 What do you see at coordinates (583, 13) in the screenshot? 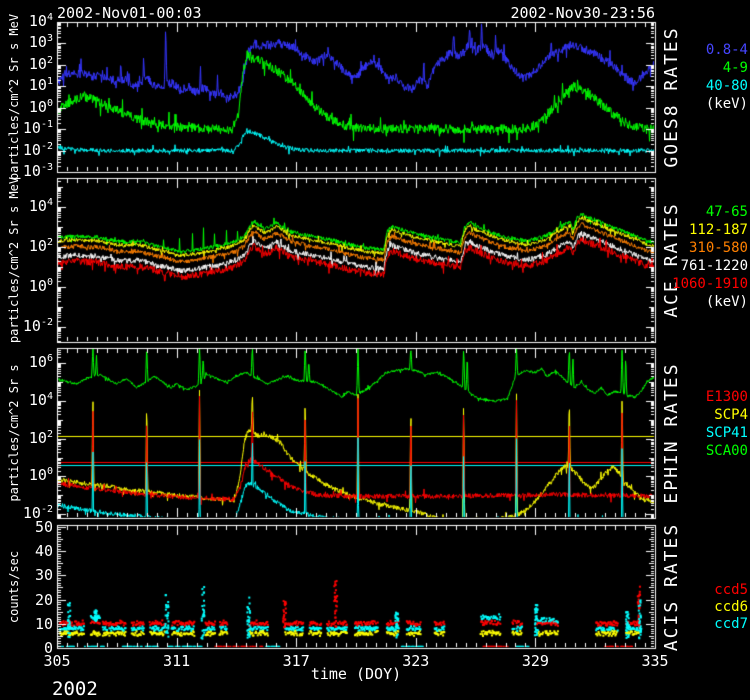
I see `plot-end-datetime: 2002-Nov30-23:56` at bounding box center [583, 13].